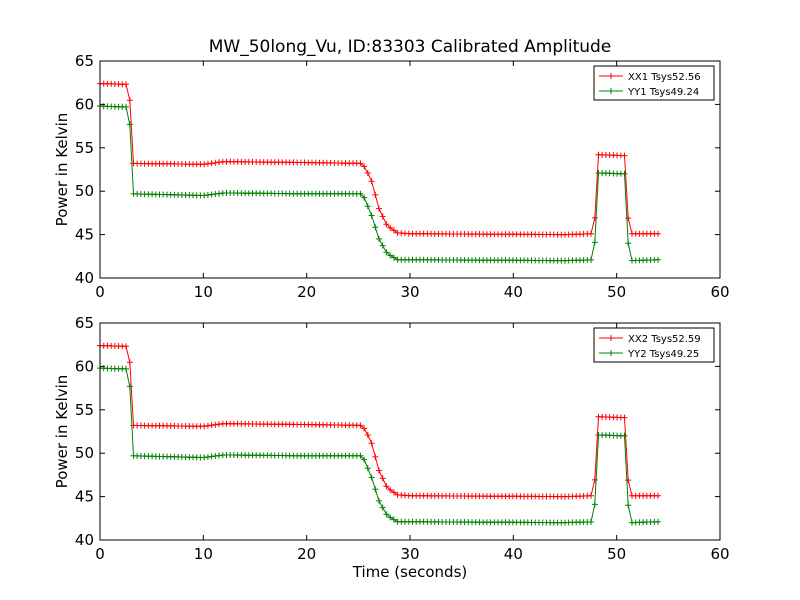 This screenshot has width=800, height=600. What do you see at coordinates (719, 554) in the screenshot?
I see `x-tick-label: 60` at bounding box center [719, 554].